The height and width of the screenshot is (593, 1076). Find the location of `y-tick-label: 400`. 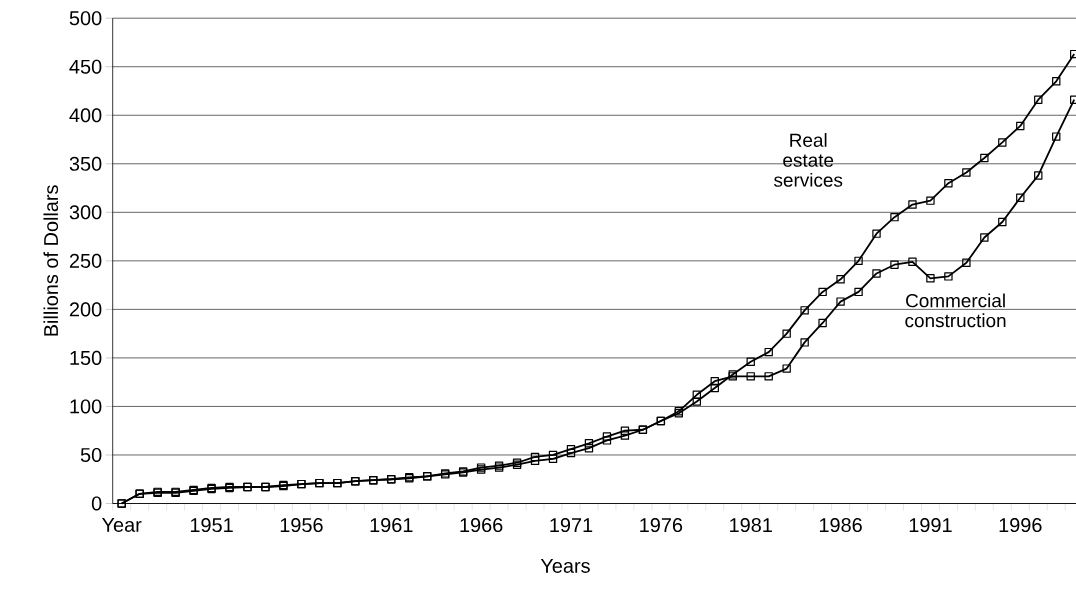

y-tick-label: 400 is located at coordinates (85, 115).